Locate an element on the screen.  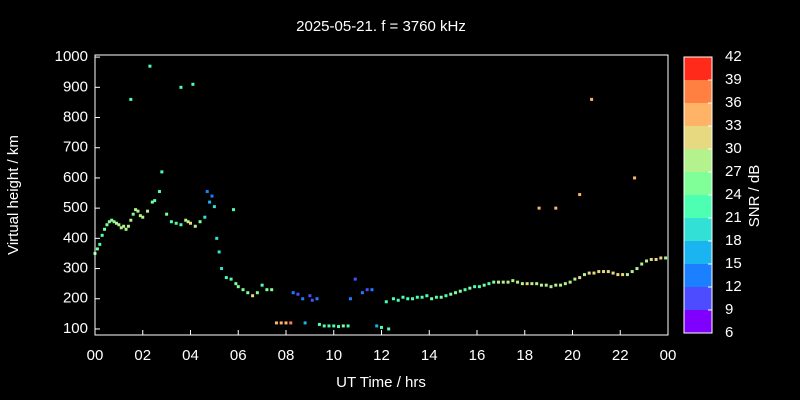
x-axis-label: UT Time / hrs is located at coordinates (381, 382).